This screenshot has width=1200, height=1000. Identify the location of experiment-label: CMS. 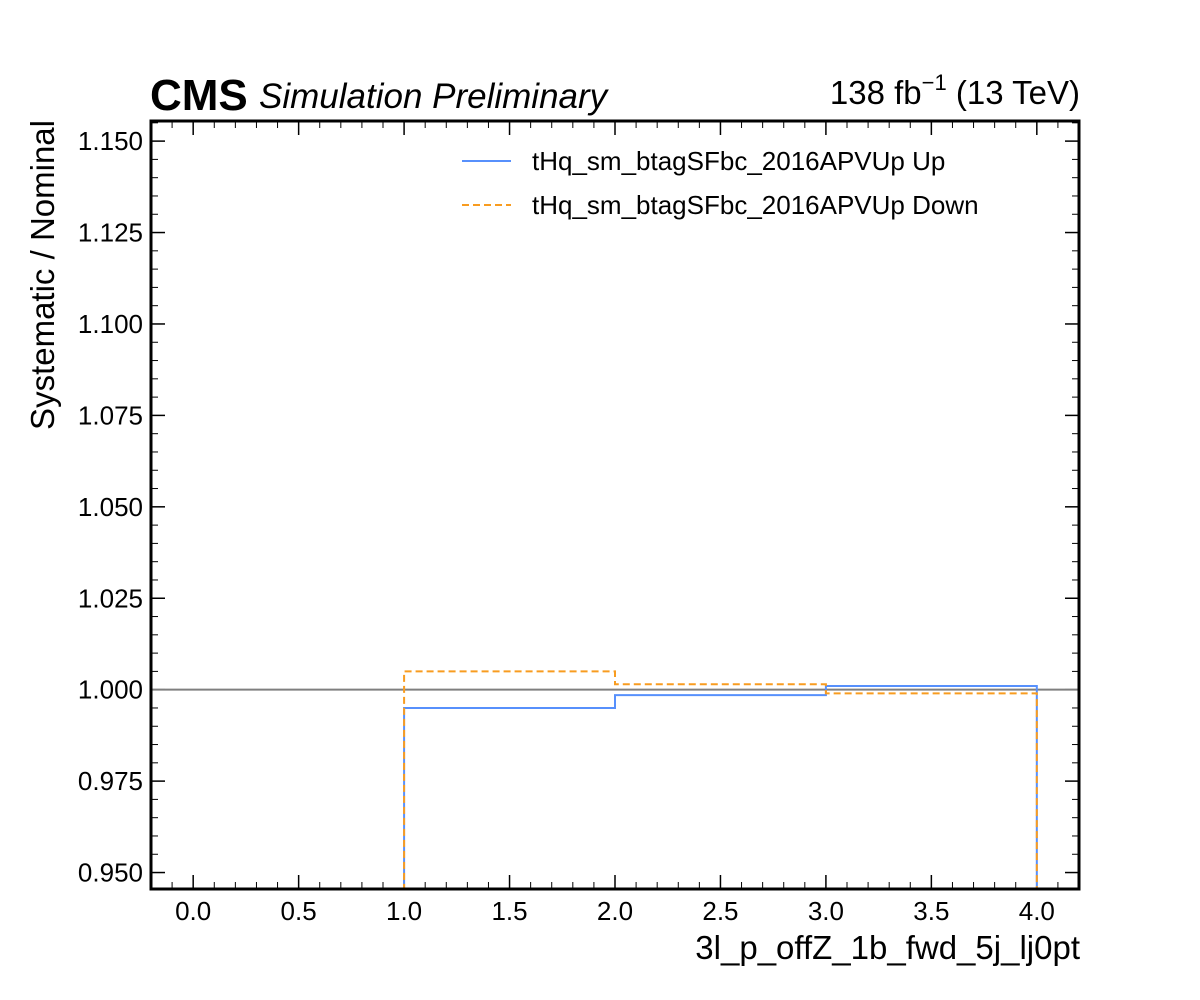
(199, 95).